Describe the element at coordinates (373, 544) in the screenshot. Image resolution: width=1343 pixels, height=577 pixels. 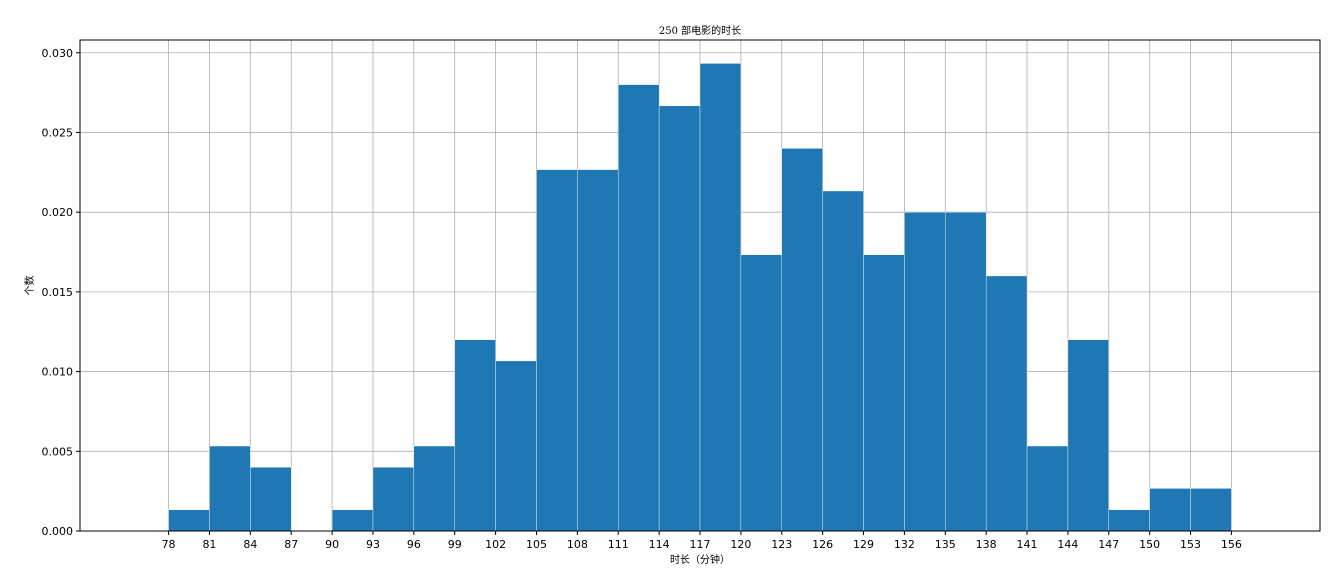
I see `x-tick-label: 93` at that location.